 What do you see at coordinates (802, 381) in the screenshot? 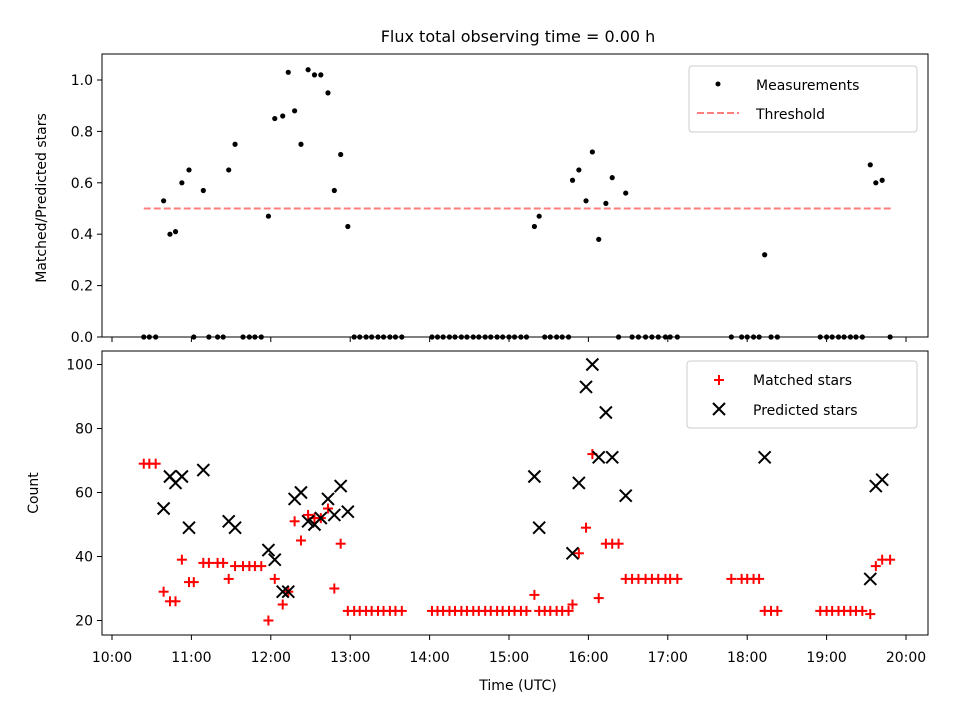
I see `matched-legend-label: Matched stars` at bounding box center [802, 381].